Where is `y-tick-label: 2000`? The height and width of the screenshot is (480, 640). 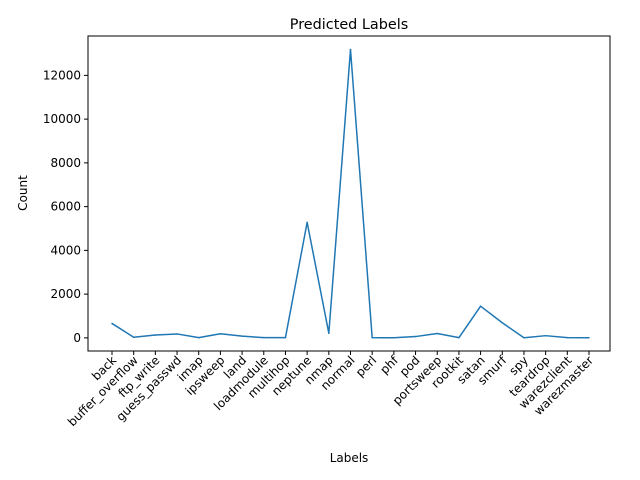
y-tick-label: 2000 is located at coordinates (65, 294).